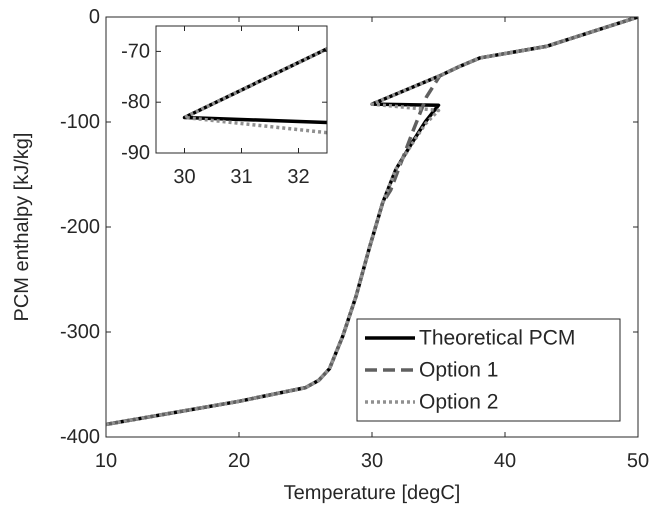 The width and height of the screenshot is (651, 512). Describe the element at coordinates (458, 370) in the screenshot. I see `legend-label: Option 1` at that location.